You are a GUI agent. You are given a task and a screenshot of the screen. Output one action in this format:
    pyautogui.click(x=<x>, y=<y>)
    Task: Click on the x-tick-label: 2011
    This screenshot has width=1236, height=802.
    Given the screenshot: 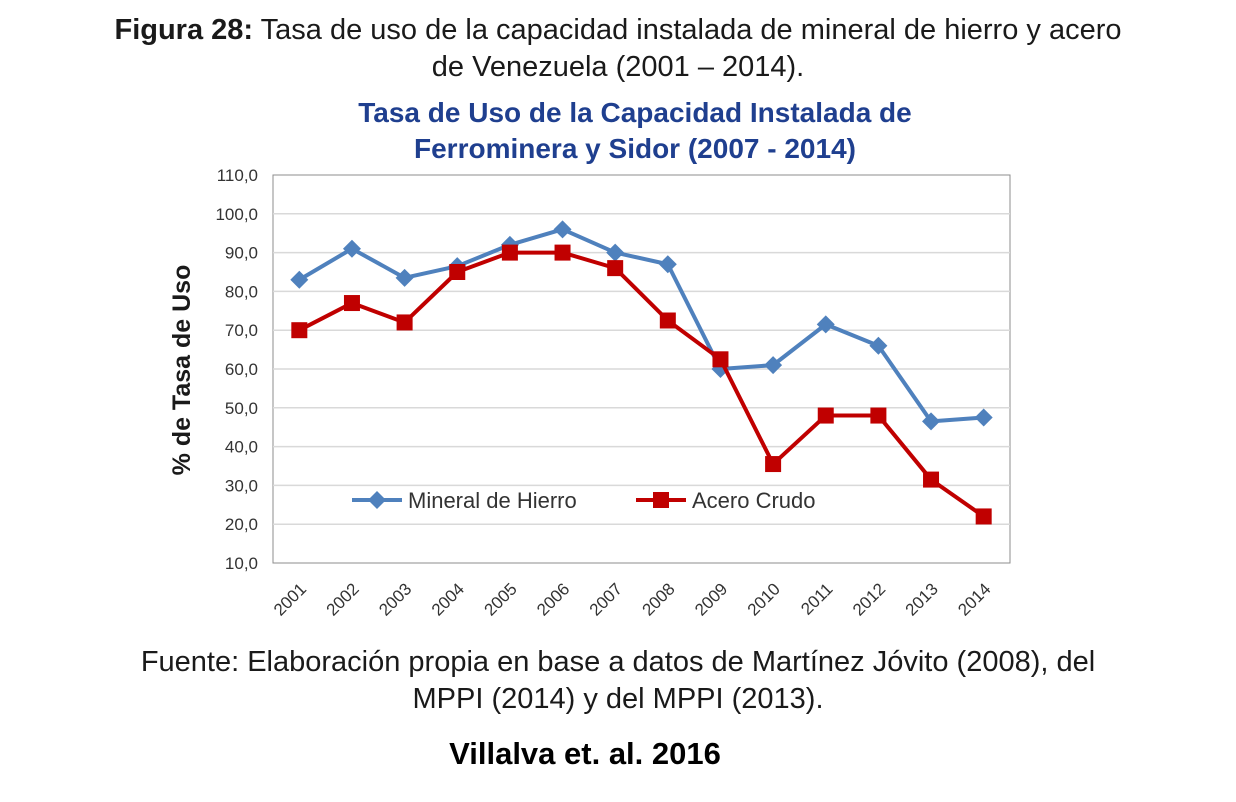 What is the action you would take?
    pyautogui.click(x=816, y=598)
    